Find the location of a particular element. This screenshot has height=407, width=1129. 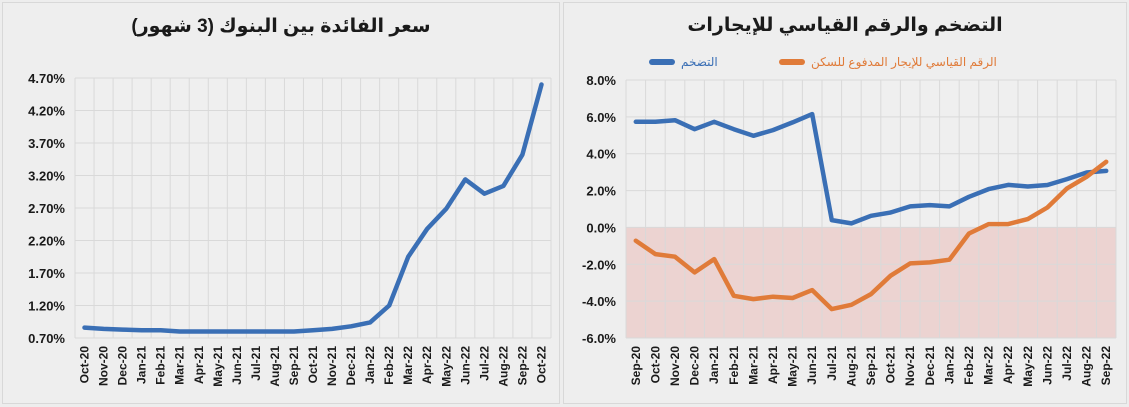

legend-item-inflation: التضخم is located at coordinates (683, 62).